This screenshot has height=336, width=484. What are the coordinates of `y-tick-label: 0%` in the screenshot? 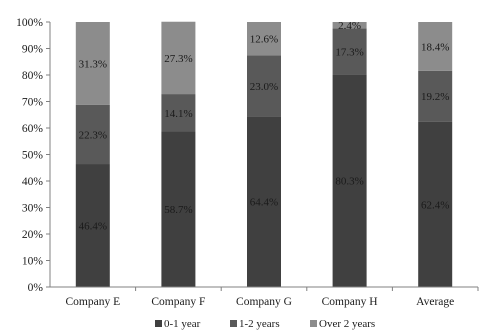 It's located at (36, 288).